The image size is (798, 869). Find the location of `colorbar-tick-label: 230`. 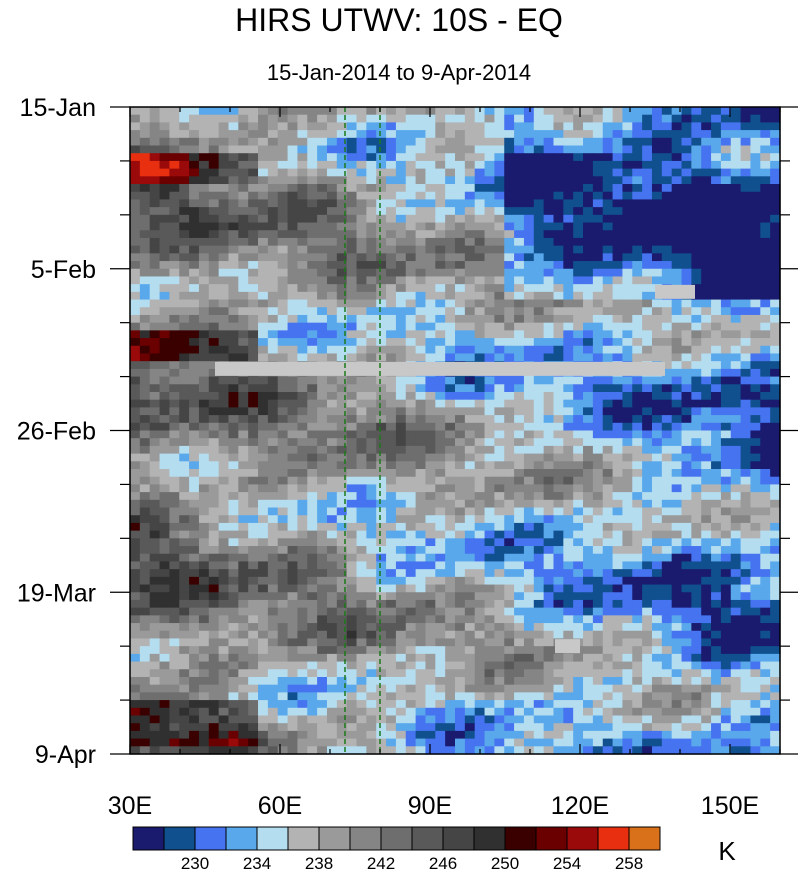

colorbar-tick-label: 230 is located at coordinates (195, 861).